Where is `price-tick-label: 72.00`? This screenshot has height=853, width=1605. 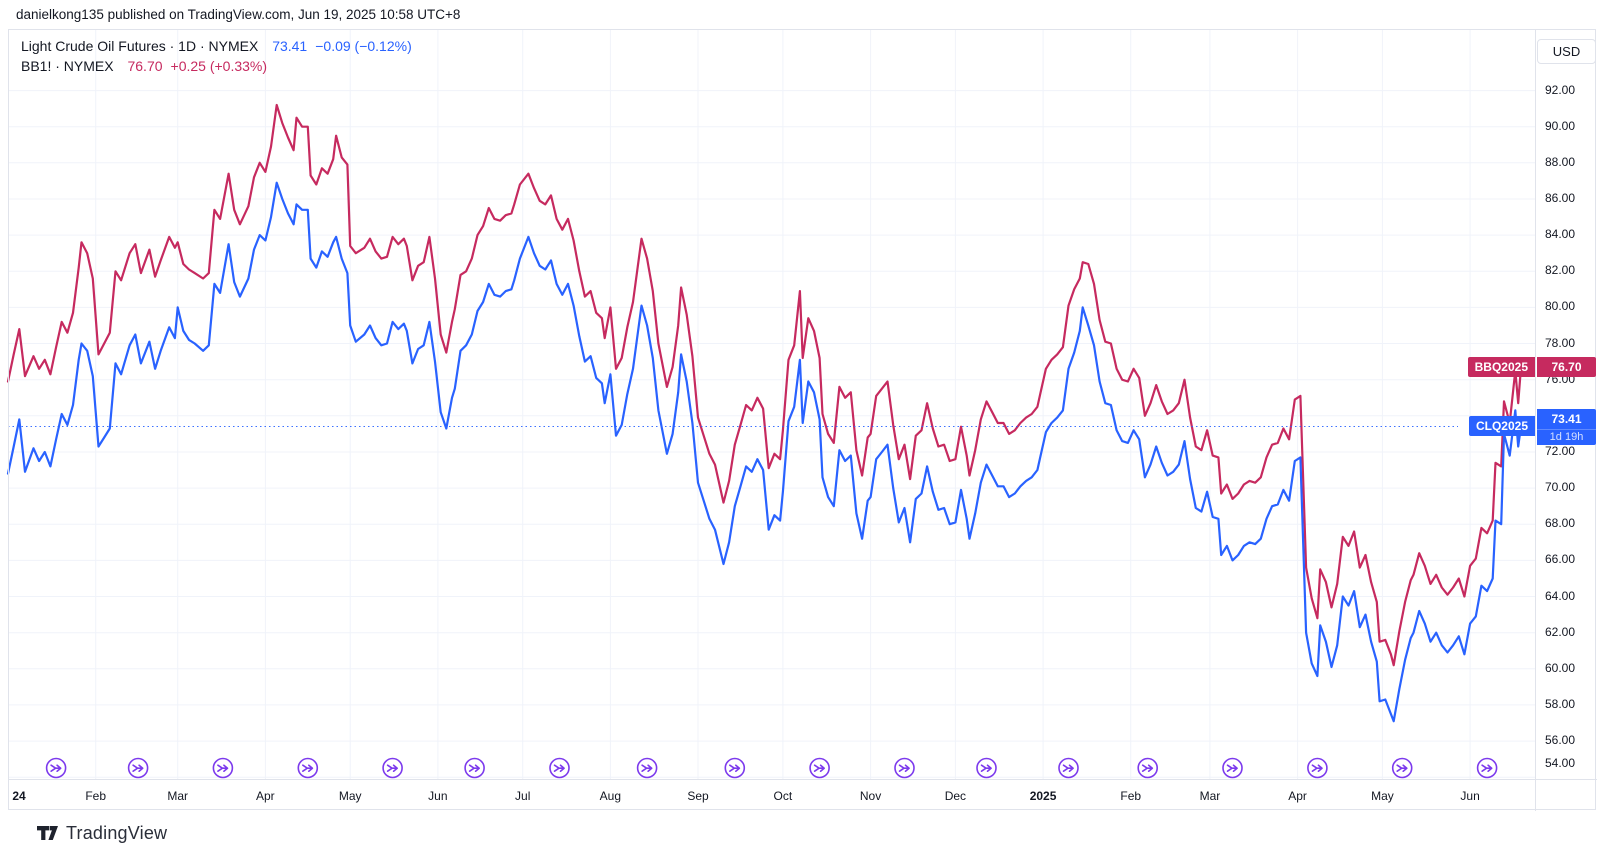
price-tick-label: 72.00 is located at coordinates (1560, 450).